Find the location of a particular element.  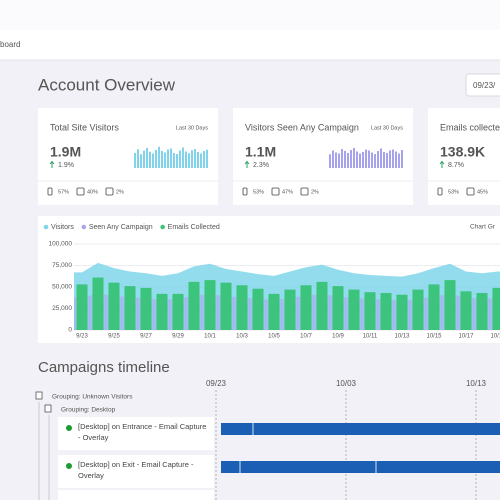

device-share: 40% is located at coordinates (92, 192).